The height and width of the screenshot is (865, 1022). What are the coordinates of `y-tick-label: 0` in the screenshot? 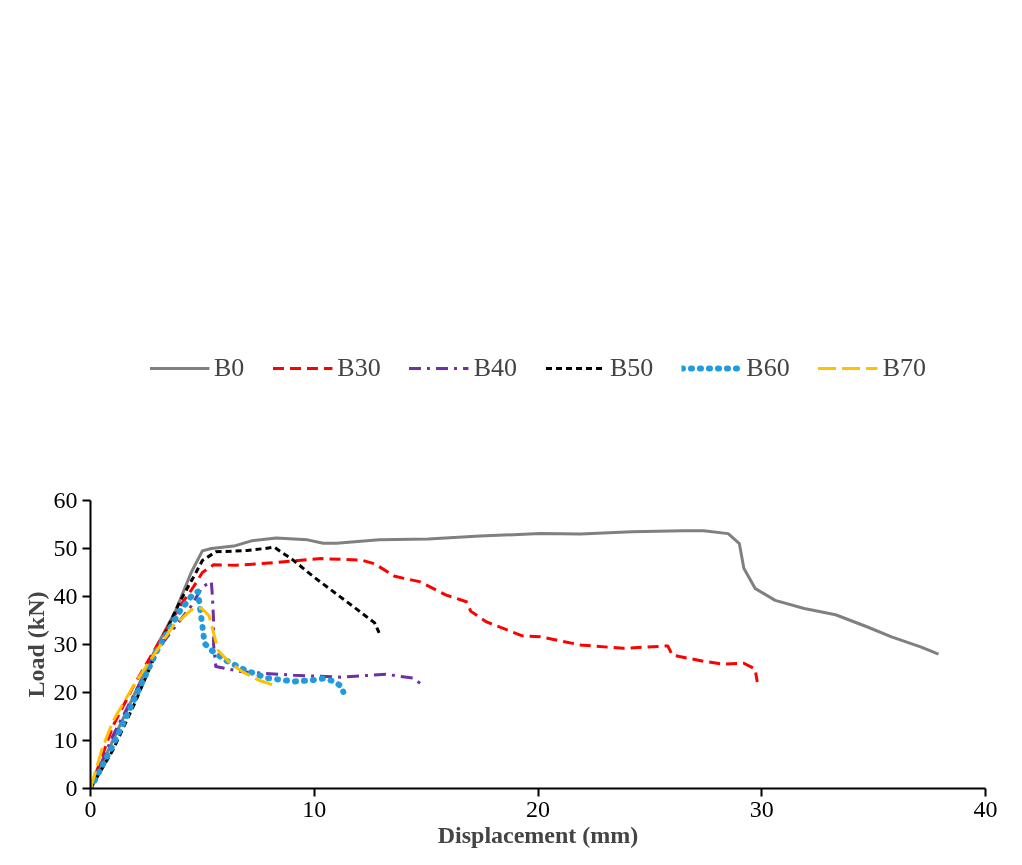 It's located at (71, 788).